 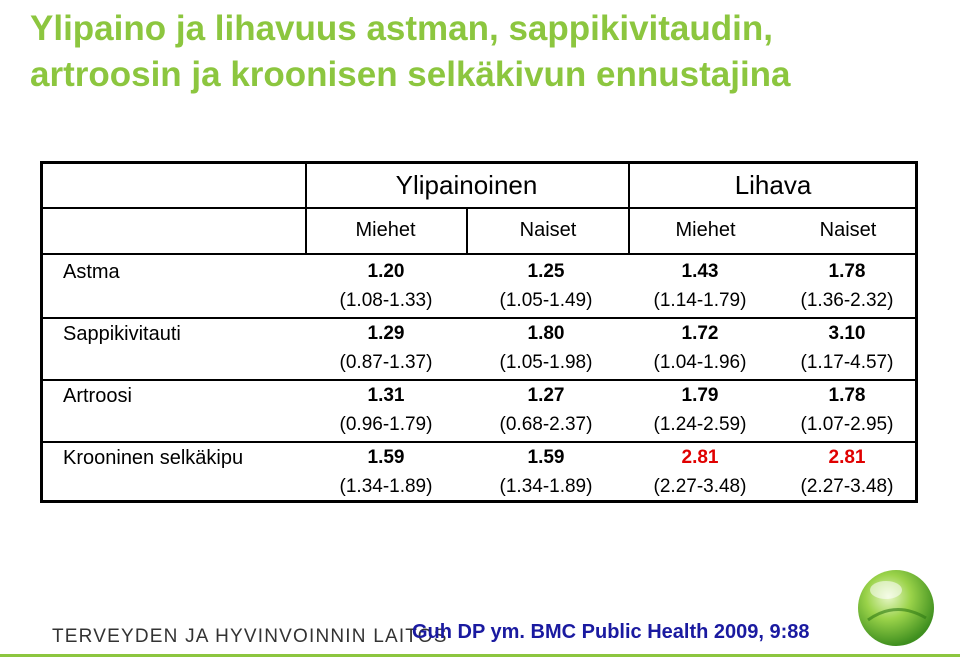 What do you see at coordinates (97, 396) in the screenshot?
I see `row-label-arthrosis: Artroosi` at bounding box center [97, 396].